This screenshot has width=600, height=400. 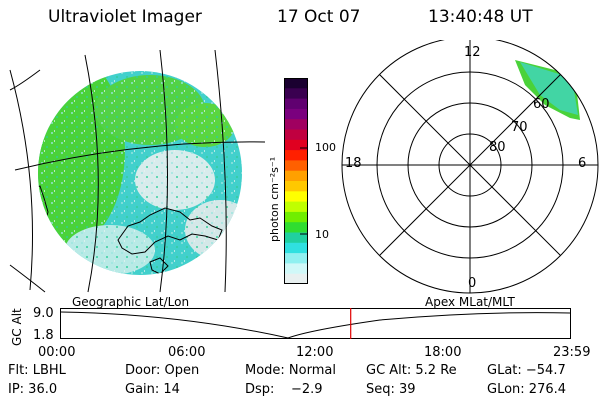 What do you see at coordinates (43, 335) in the screenshot?
I see `timeline-y-bottom: 1.8` at bounding box center [43, 335].